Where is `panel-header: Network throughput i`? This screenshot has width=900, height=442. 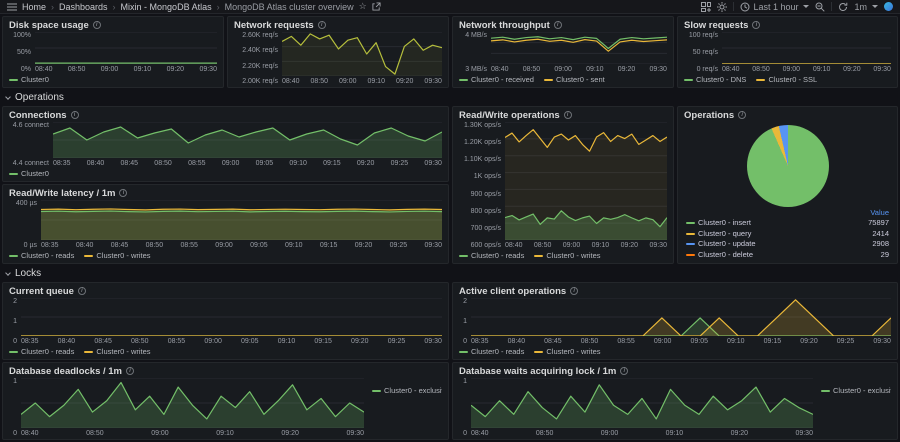 panel-header: Network throughput i is located at coordinates (563, 24).